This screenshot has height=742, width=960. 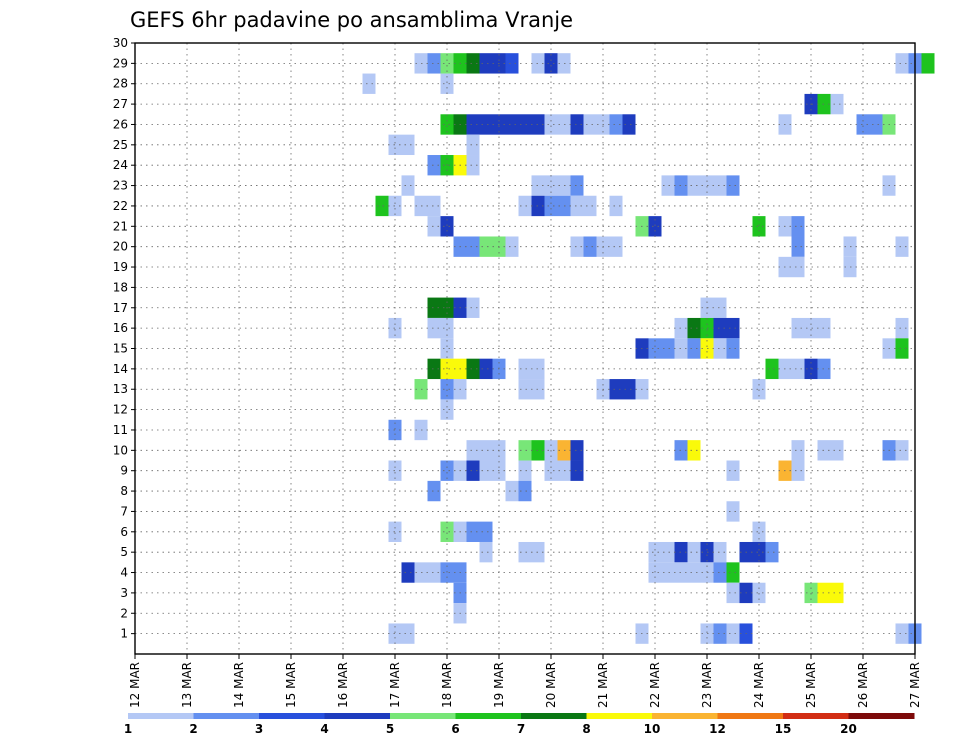 I want to click on y-tick-label: 10, so click(x=120, y=450).